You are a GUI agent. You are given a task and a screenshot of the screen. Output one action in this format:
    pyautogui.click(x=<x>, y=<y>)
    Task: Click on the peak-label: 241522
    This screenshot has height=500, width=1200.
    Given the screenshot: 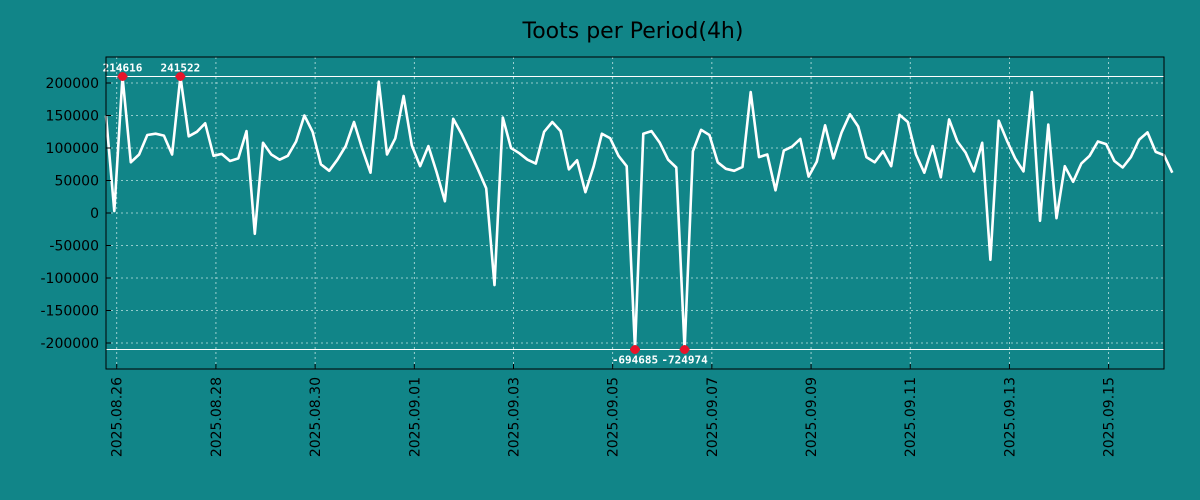 What is the action you would take?
    pyautogui.click(x=181, y=68)
    